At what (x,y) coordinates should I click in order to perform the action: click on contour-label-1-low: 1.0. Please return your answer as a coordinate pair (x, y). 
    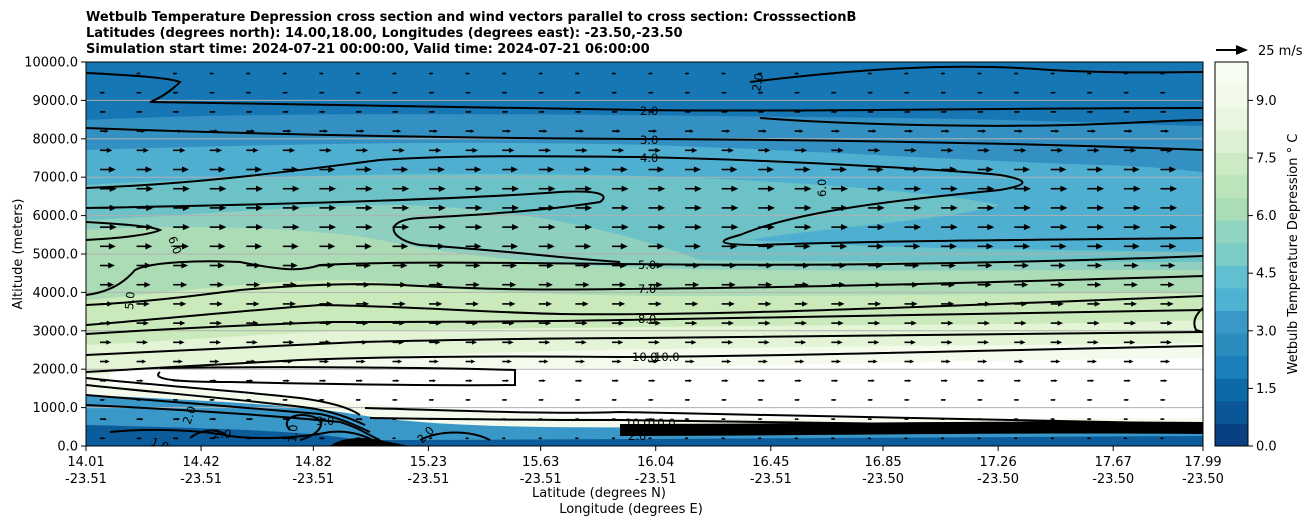
    Looking at the image, I should click on (293, 433).